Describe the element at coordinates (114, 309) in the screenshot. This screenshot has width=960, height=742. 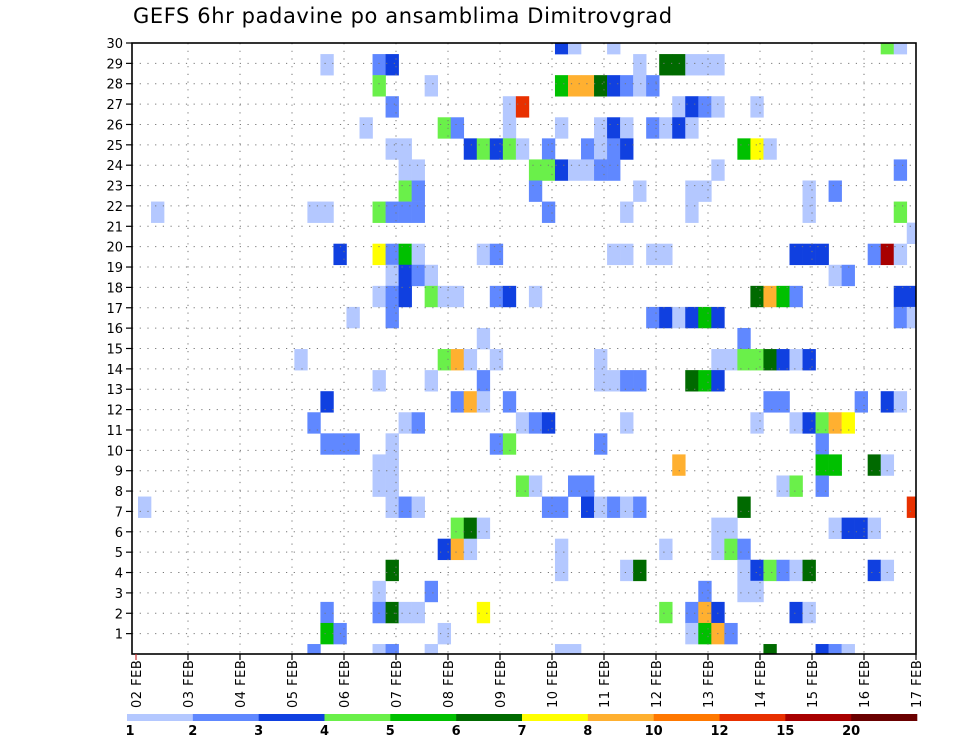
I see `y-tick-label: 17` at that location.